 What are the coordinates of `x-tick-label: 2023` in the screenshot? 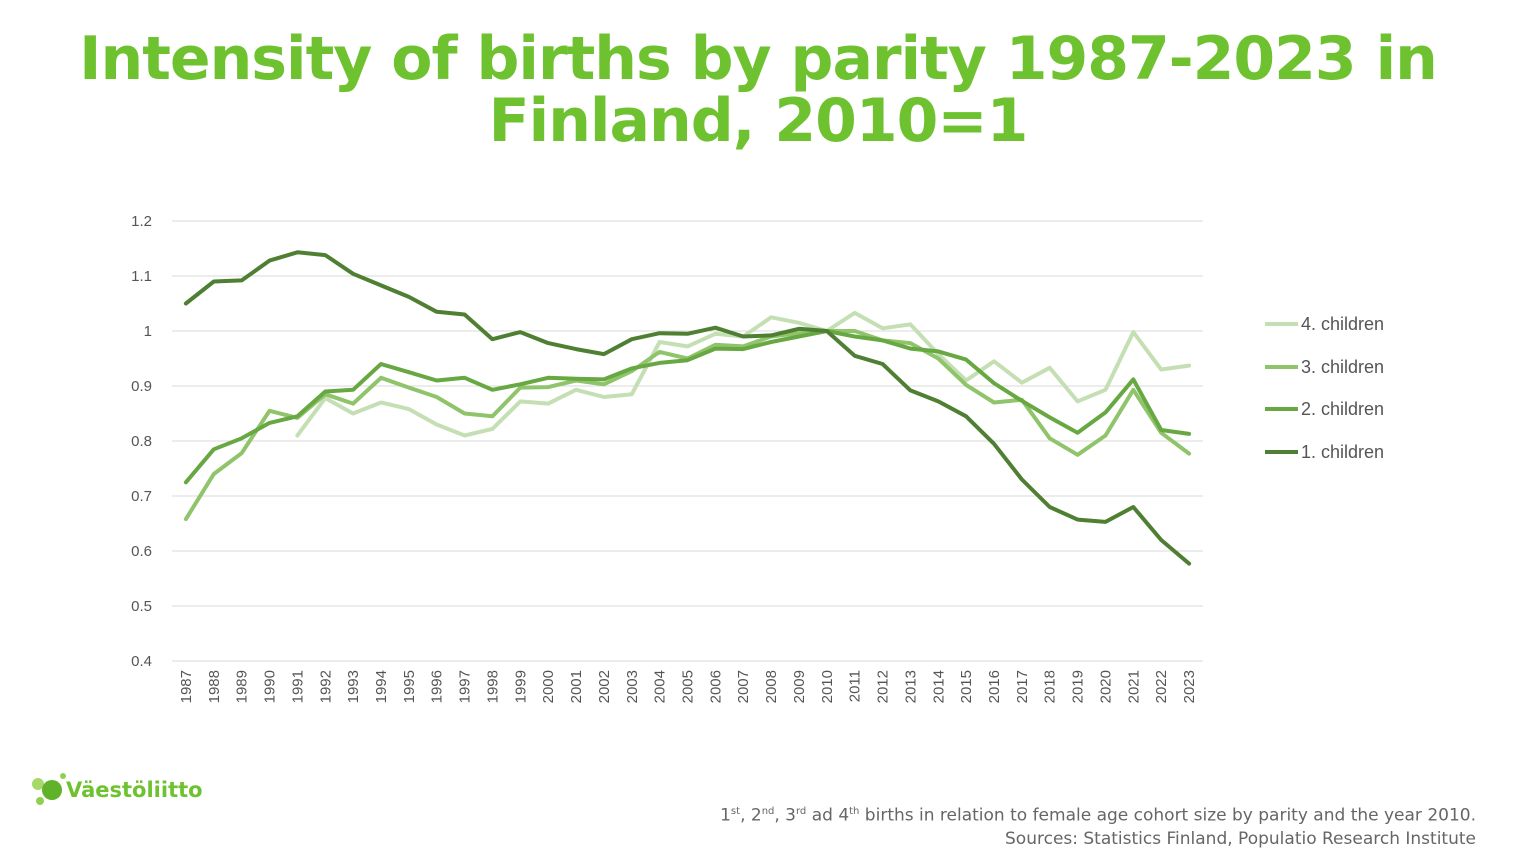 It's located at (1189, 686).